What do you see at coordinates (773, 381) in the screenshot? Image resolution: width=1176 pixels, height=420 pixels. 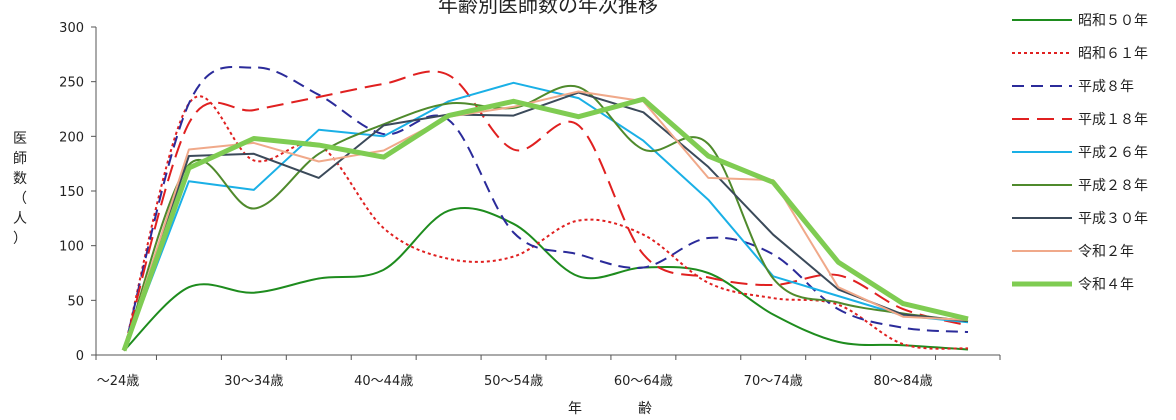 I see `x-tick-label: 70～74歳` at bounding box center [773, 381].